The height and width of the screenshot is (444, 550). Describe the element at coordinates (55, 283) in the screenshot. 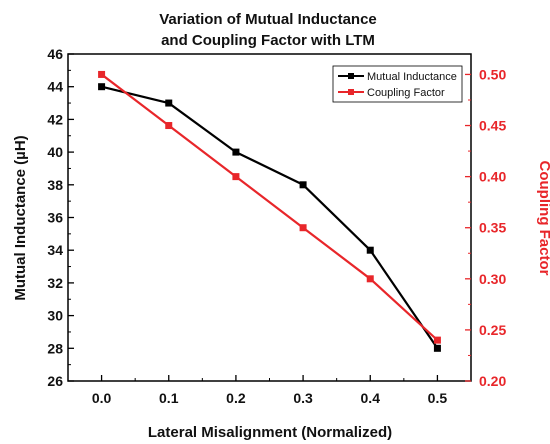

I see `left-tick-label: 32` at that location.